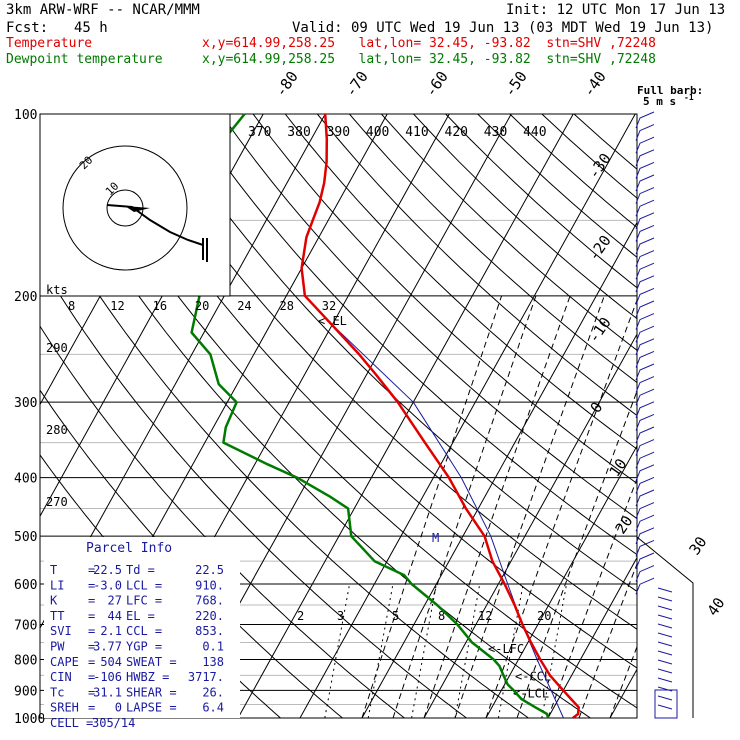 This screenshot has width=740, height=740. Describe the element at coordinates (25, 537) in the screenshot. I see `pressure-tick-label: 500` at that location.